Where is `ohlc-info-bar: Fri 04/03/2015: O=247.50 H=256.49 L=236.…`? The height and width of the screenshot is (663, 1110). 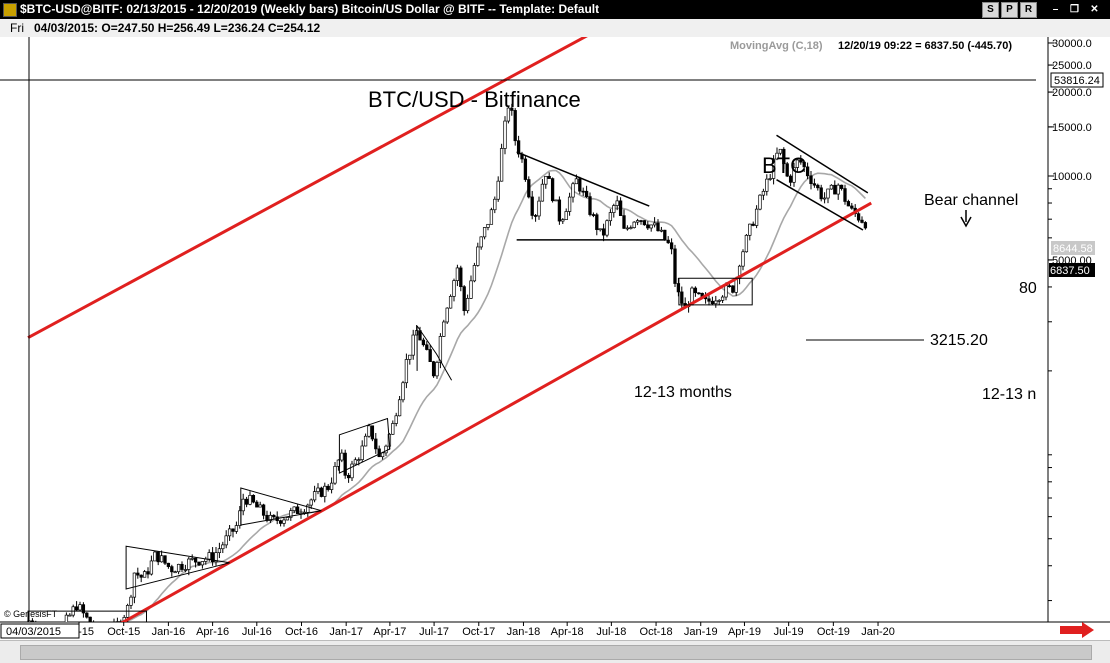 ohlc-info-bar: Fri 04/03/2015: O=247.50 H=256.49 L=236.… is located at coordinates (555, 28).